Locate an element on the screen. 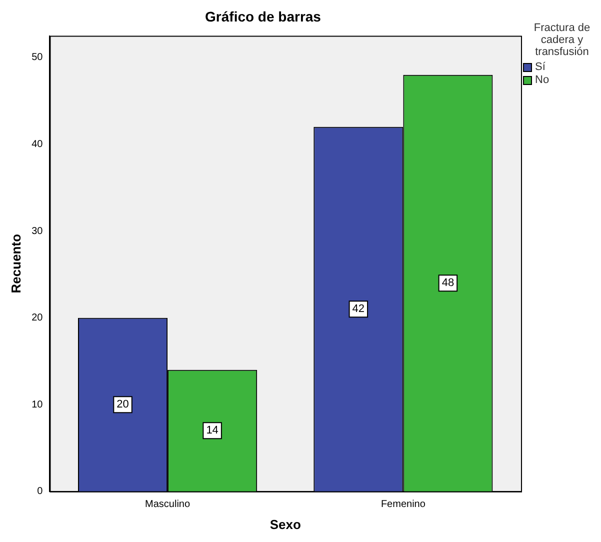  x-tick-label: Masculino is located at coordinates (167, 504).